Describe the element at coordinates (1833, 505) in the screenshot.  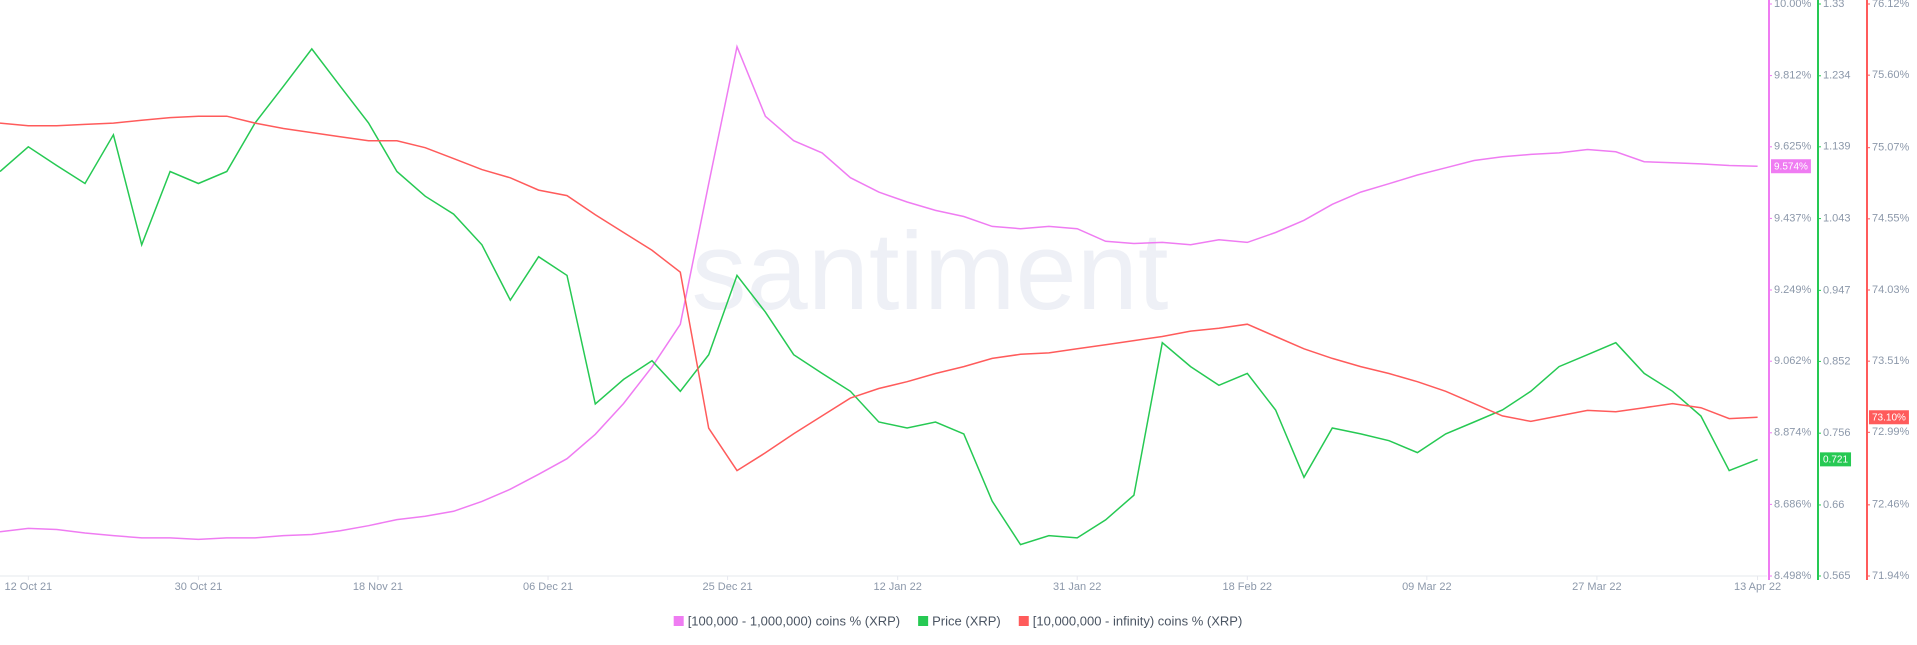
I see `y-tick-label: 0.66` at that location.